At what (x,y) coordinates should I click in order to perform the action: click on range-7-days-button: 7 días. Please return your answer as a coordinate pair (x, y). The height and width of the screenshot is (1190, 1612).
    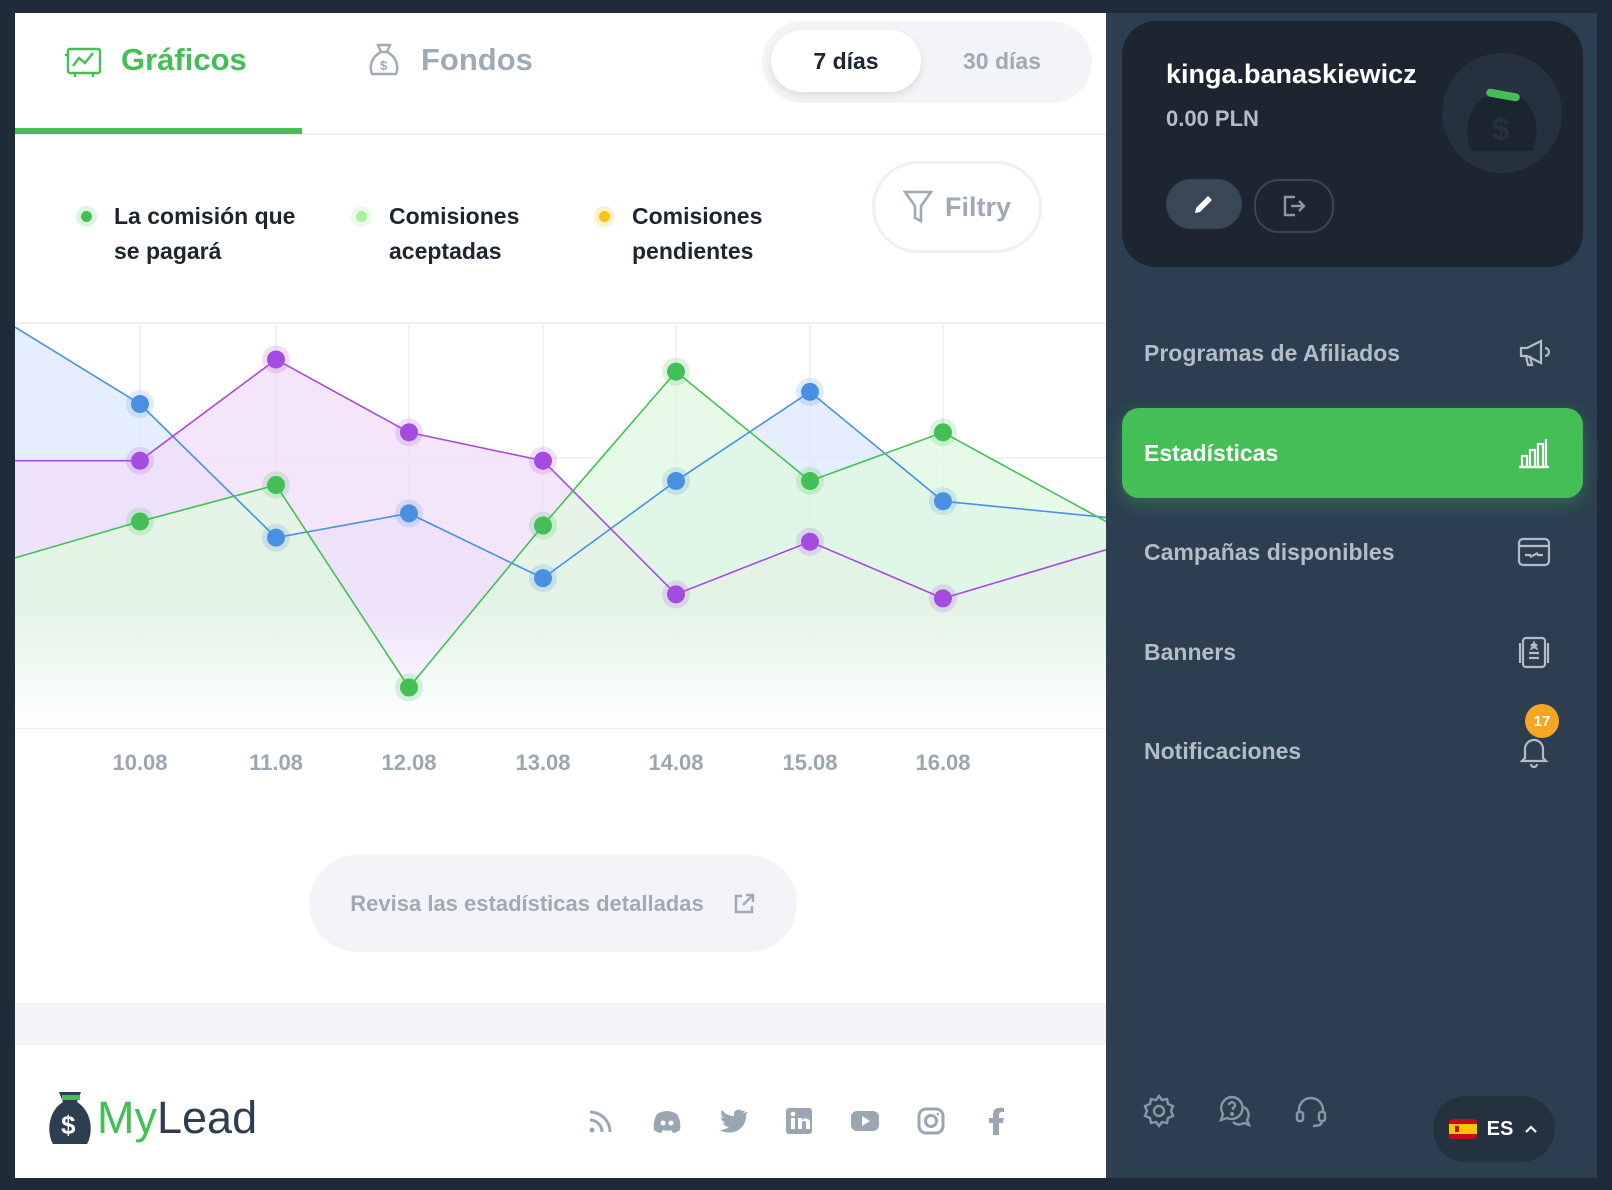
    Looking at the image, I should click on (846, 61).